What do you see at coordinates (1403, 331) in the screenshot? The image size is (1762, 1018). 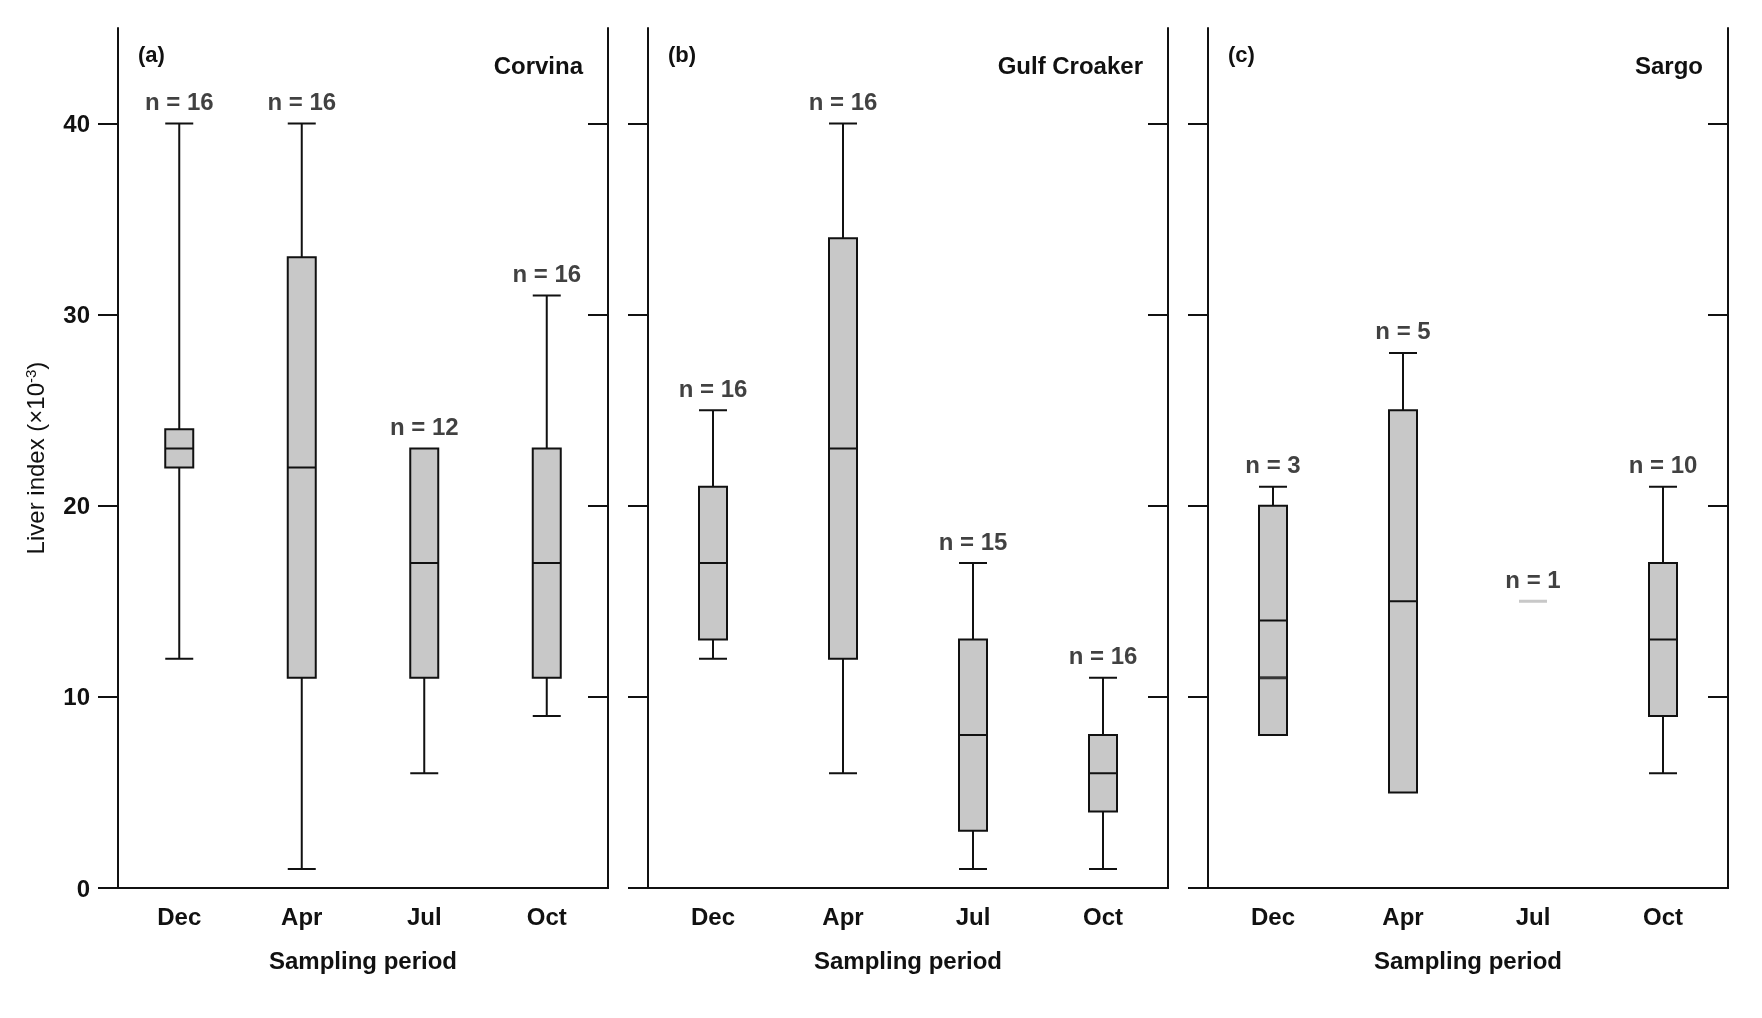 I see `annotation: n = 5` at bounding box center [1403, 331].